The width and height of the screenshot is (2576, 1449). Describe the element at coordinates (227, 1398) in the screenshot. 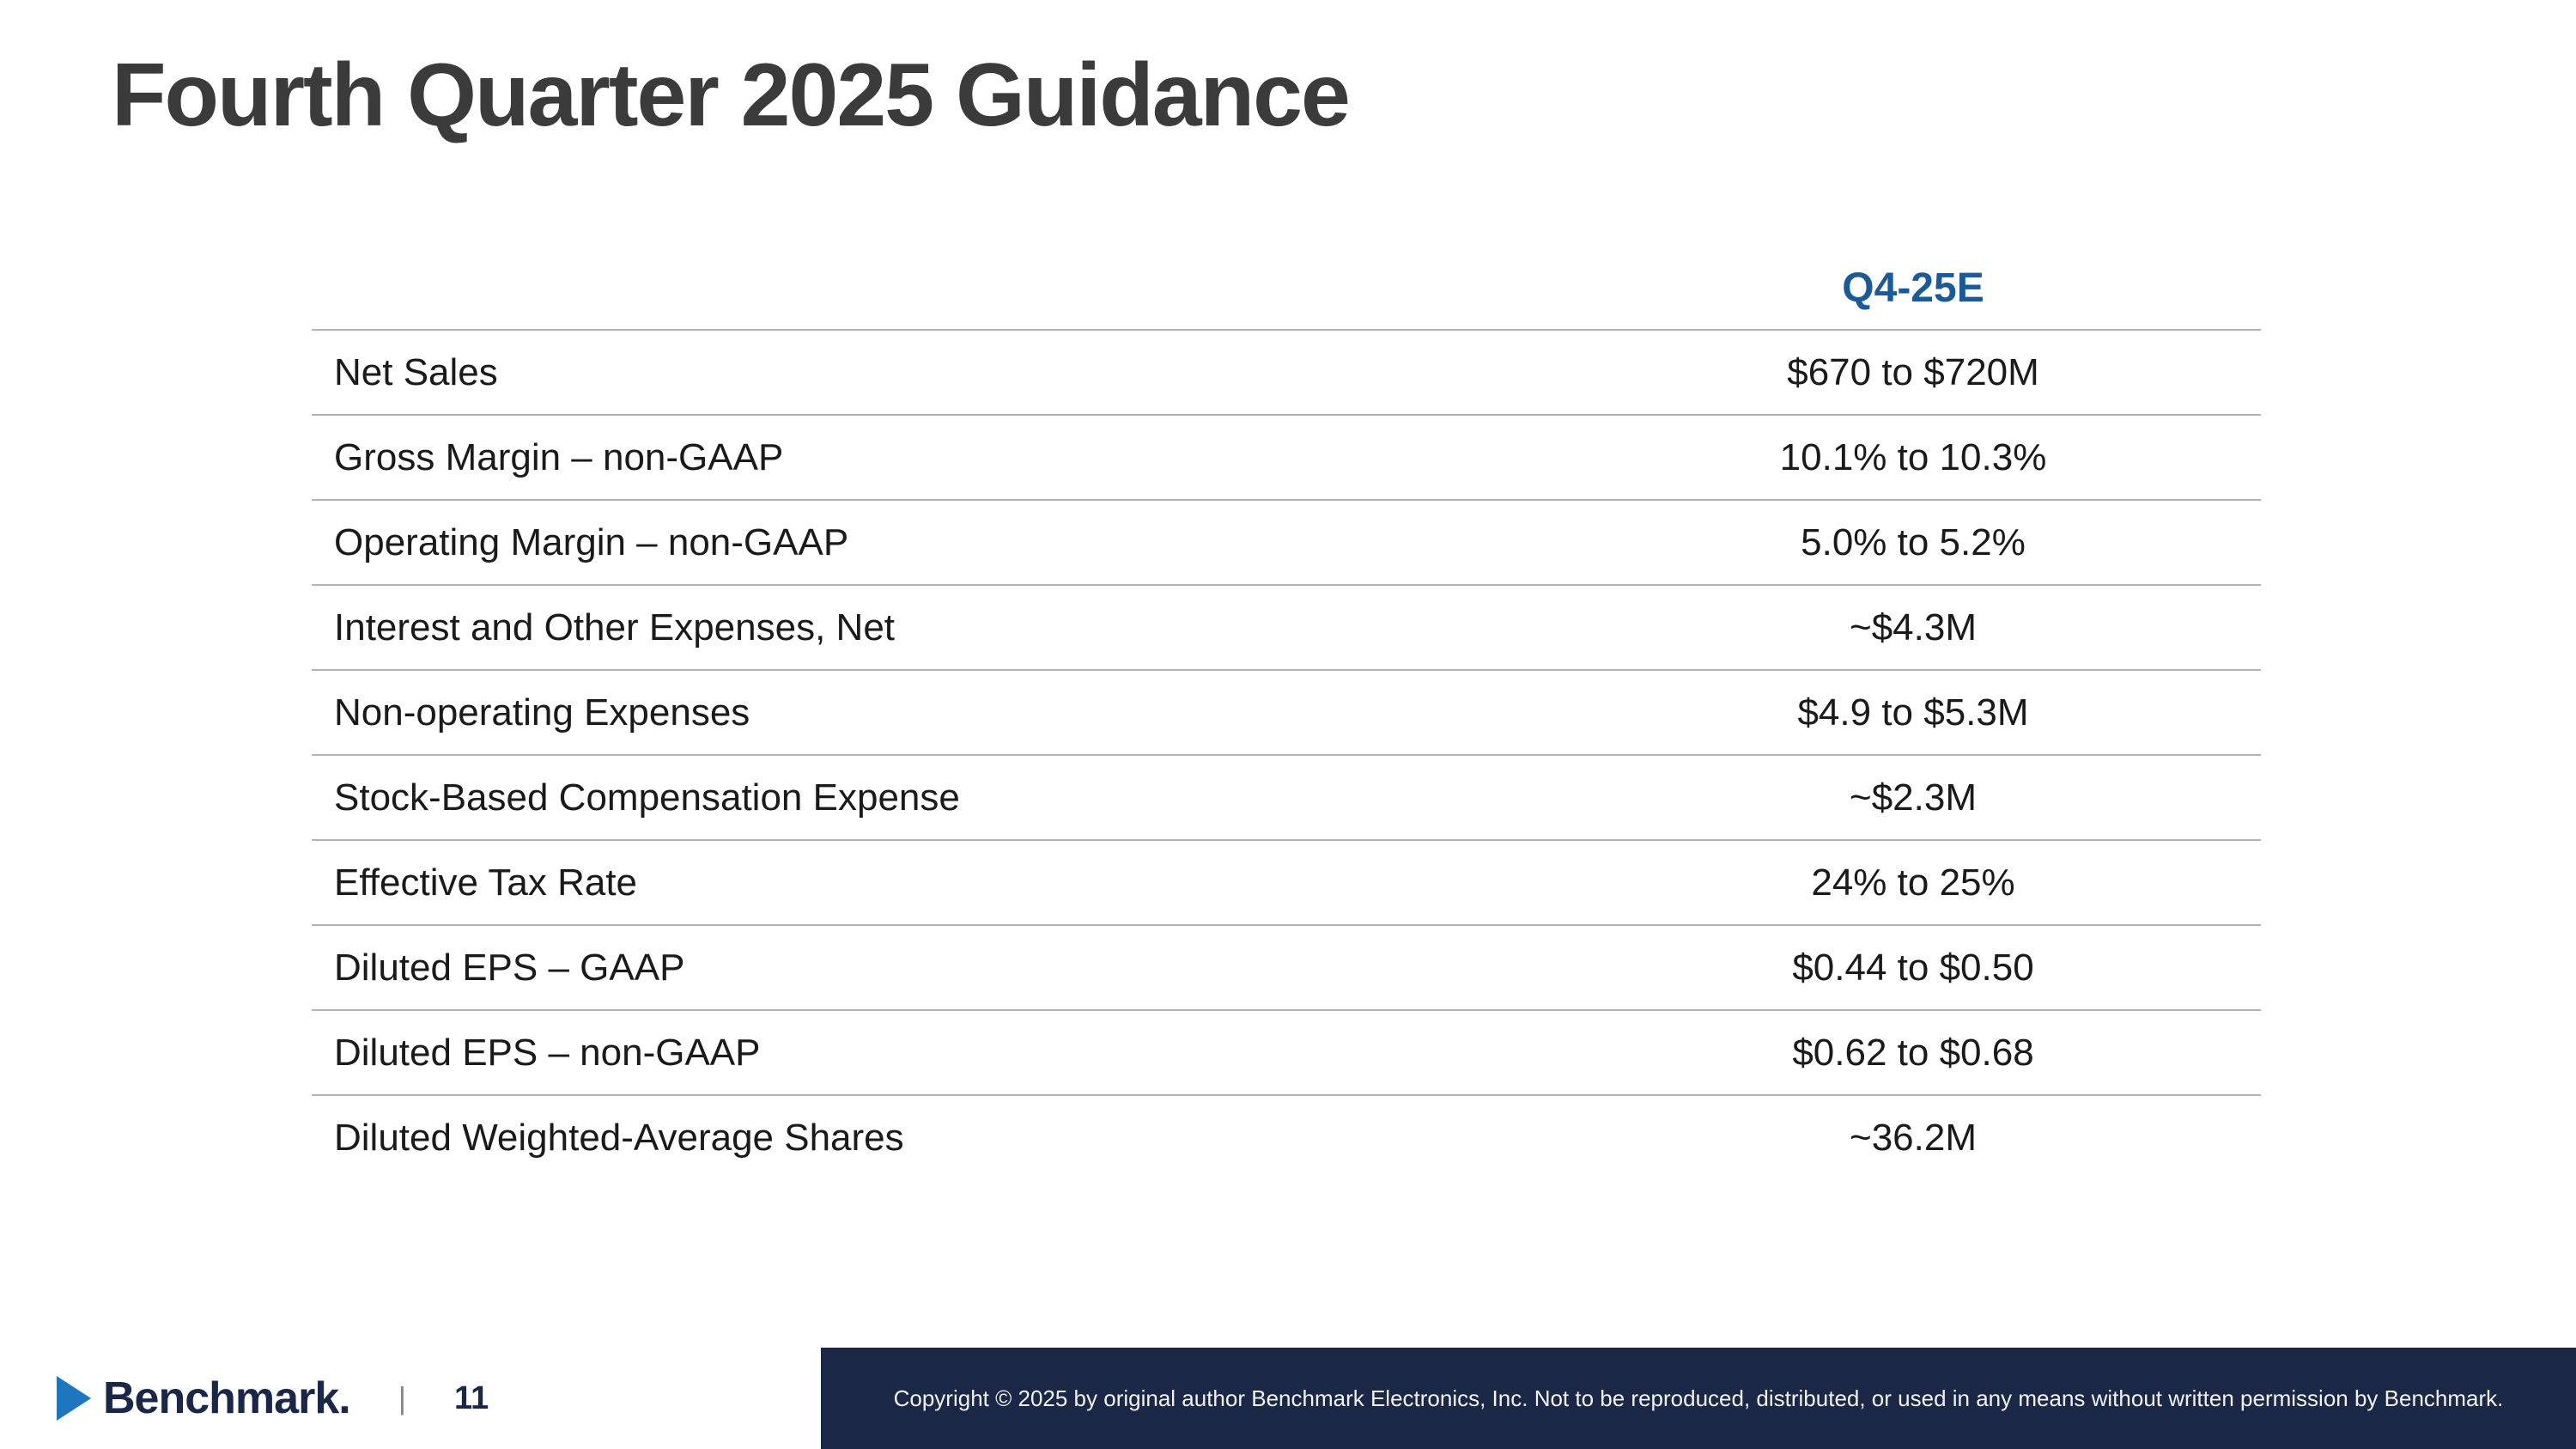

I see `logo-text: Benchmark.` at that location.